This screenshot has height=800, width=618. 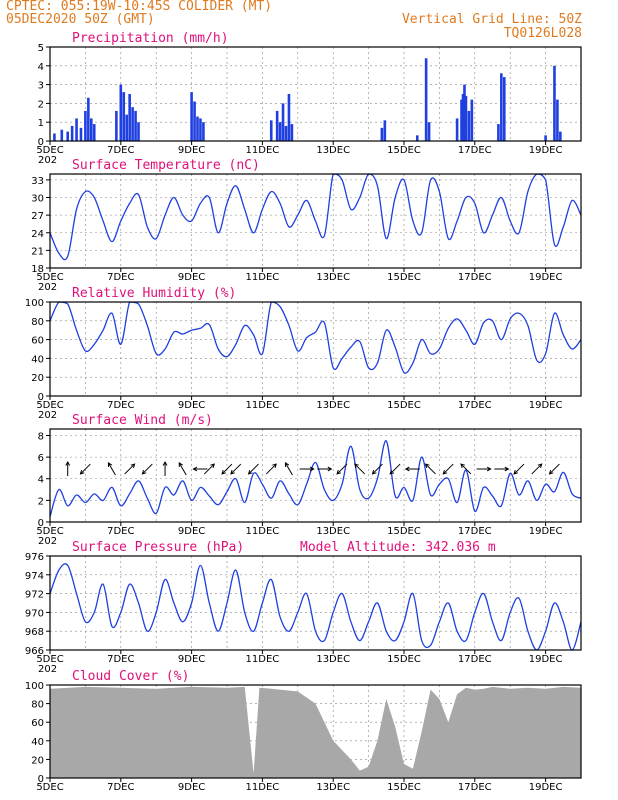 I want to click on header-model-code: TQ0126L028, so click(x=542, y=33).